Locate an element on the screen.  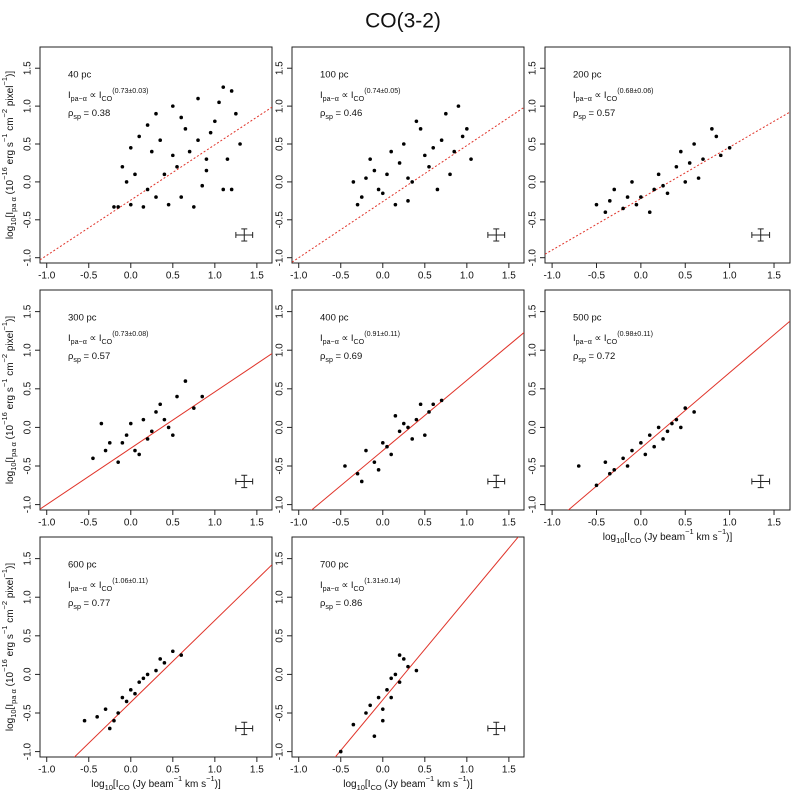
panel-label: 200 pc is located at coordinates (587, 75).